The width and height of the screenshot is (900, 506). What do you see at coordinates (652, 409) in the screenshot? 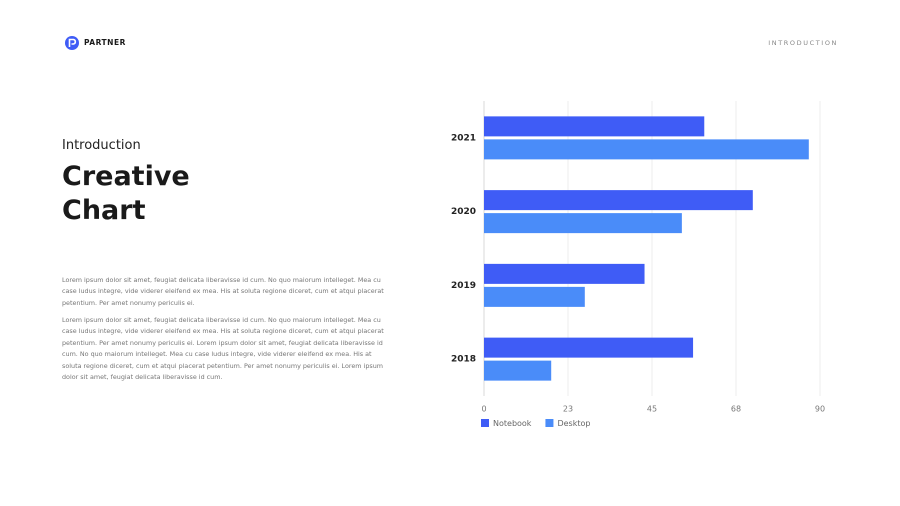
I see `x-tick-label: 45` at bounding box center [652, 409].